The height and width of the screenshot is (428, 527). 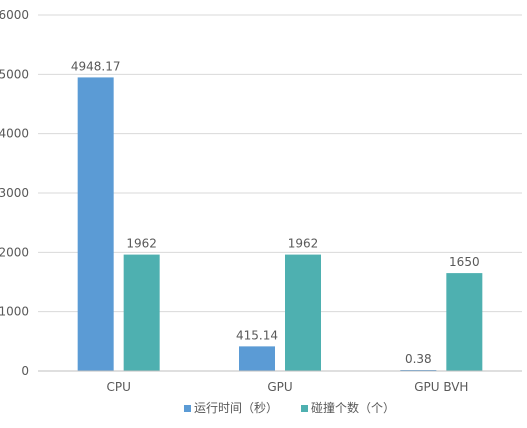 I want to click on y-tick-label: 0, so click(x=25, y=371).